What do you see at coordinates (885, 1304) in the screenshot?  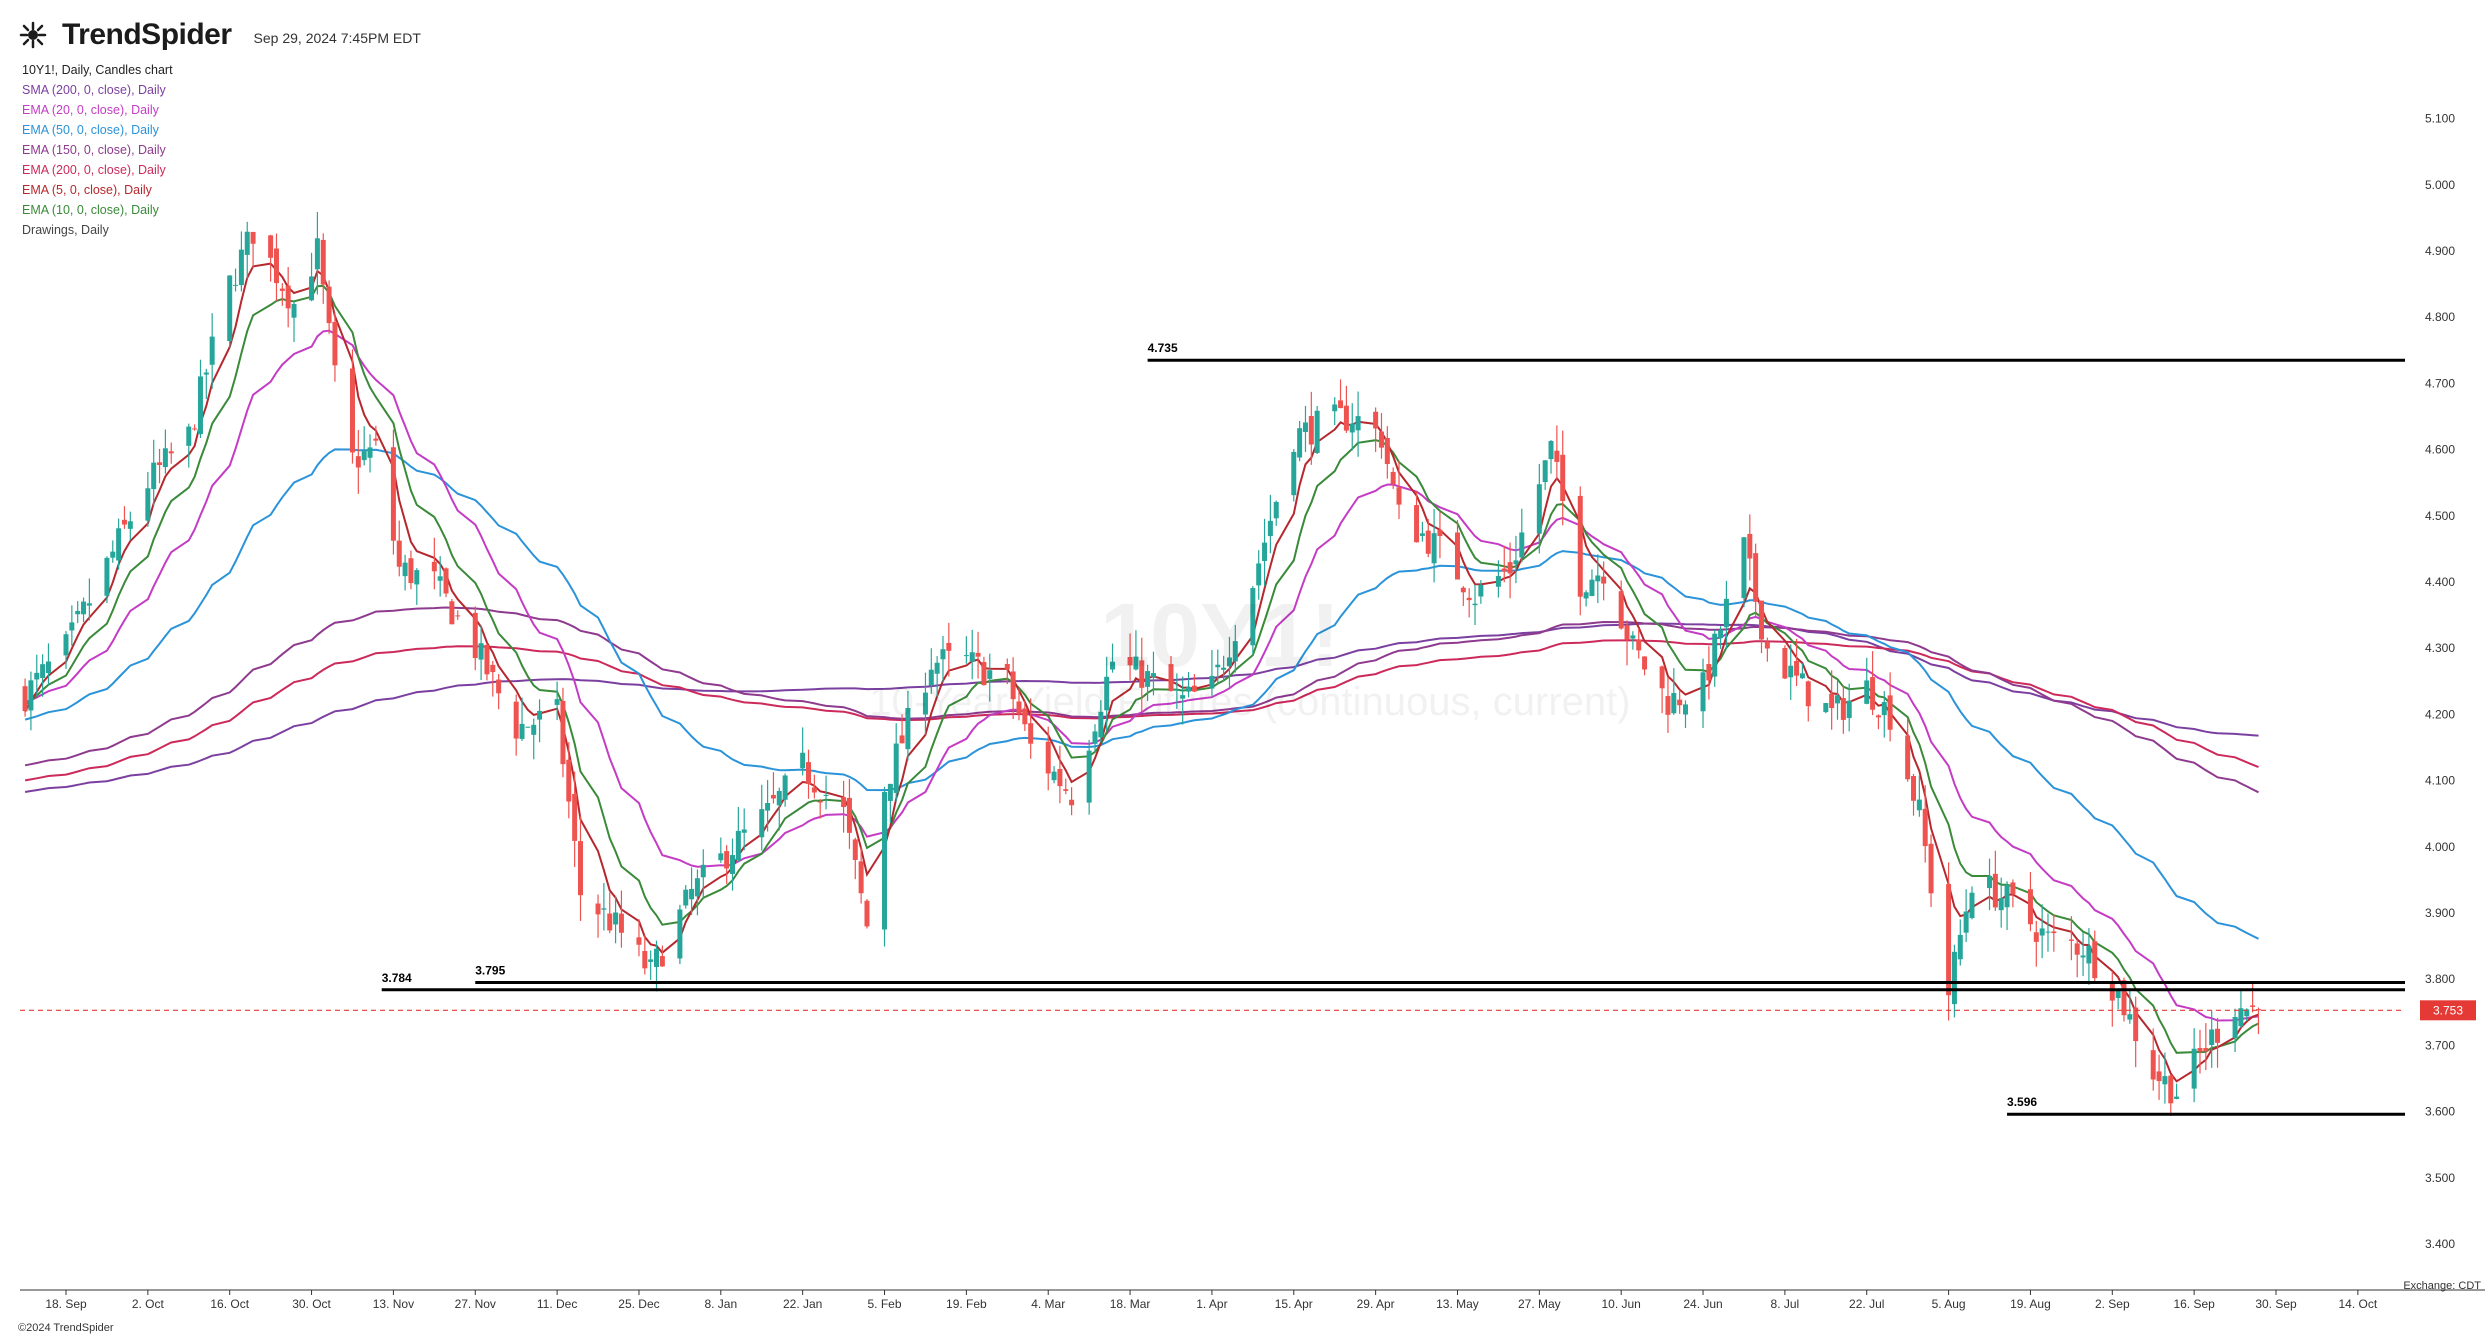 I see `x-tick-label: 5. Feb` at bounding box center [885, 1304].